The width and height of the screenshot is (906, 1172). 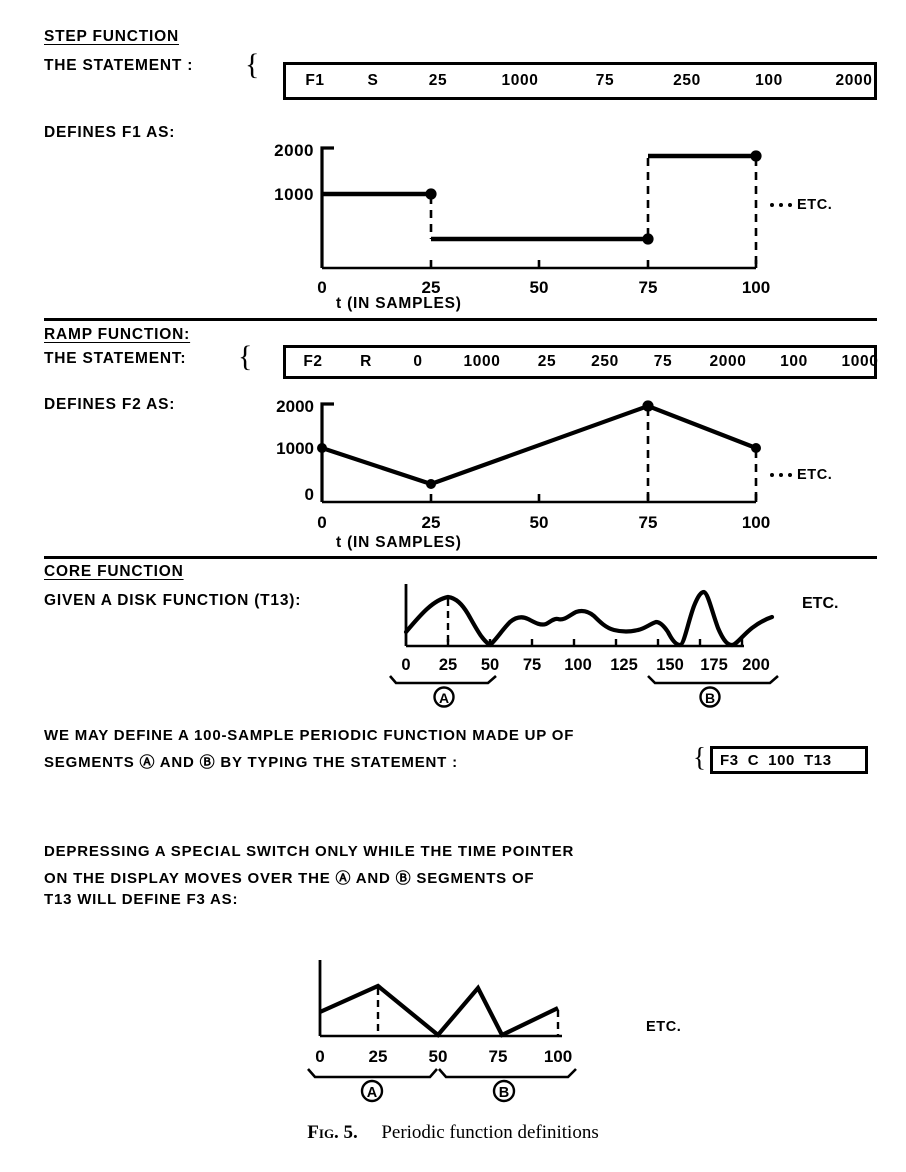 I want to click on f3-xtick-25: 25, so click(x=378, y=1056).